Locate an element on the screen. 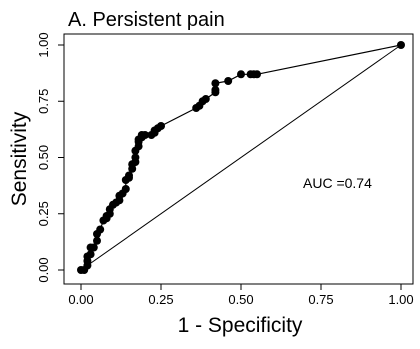 This screenshot has height=349, width=420. x-axis: 0.00 0.25 0.50 0.75 1.00 is located at coordinates (241, 295).